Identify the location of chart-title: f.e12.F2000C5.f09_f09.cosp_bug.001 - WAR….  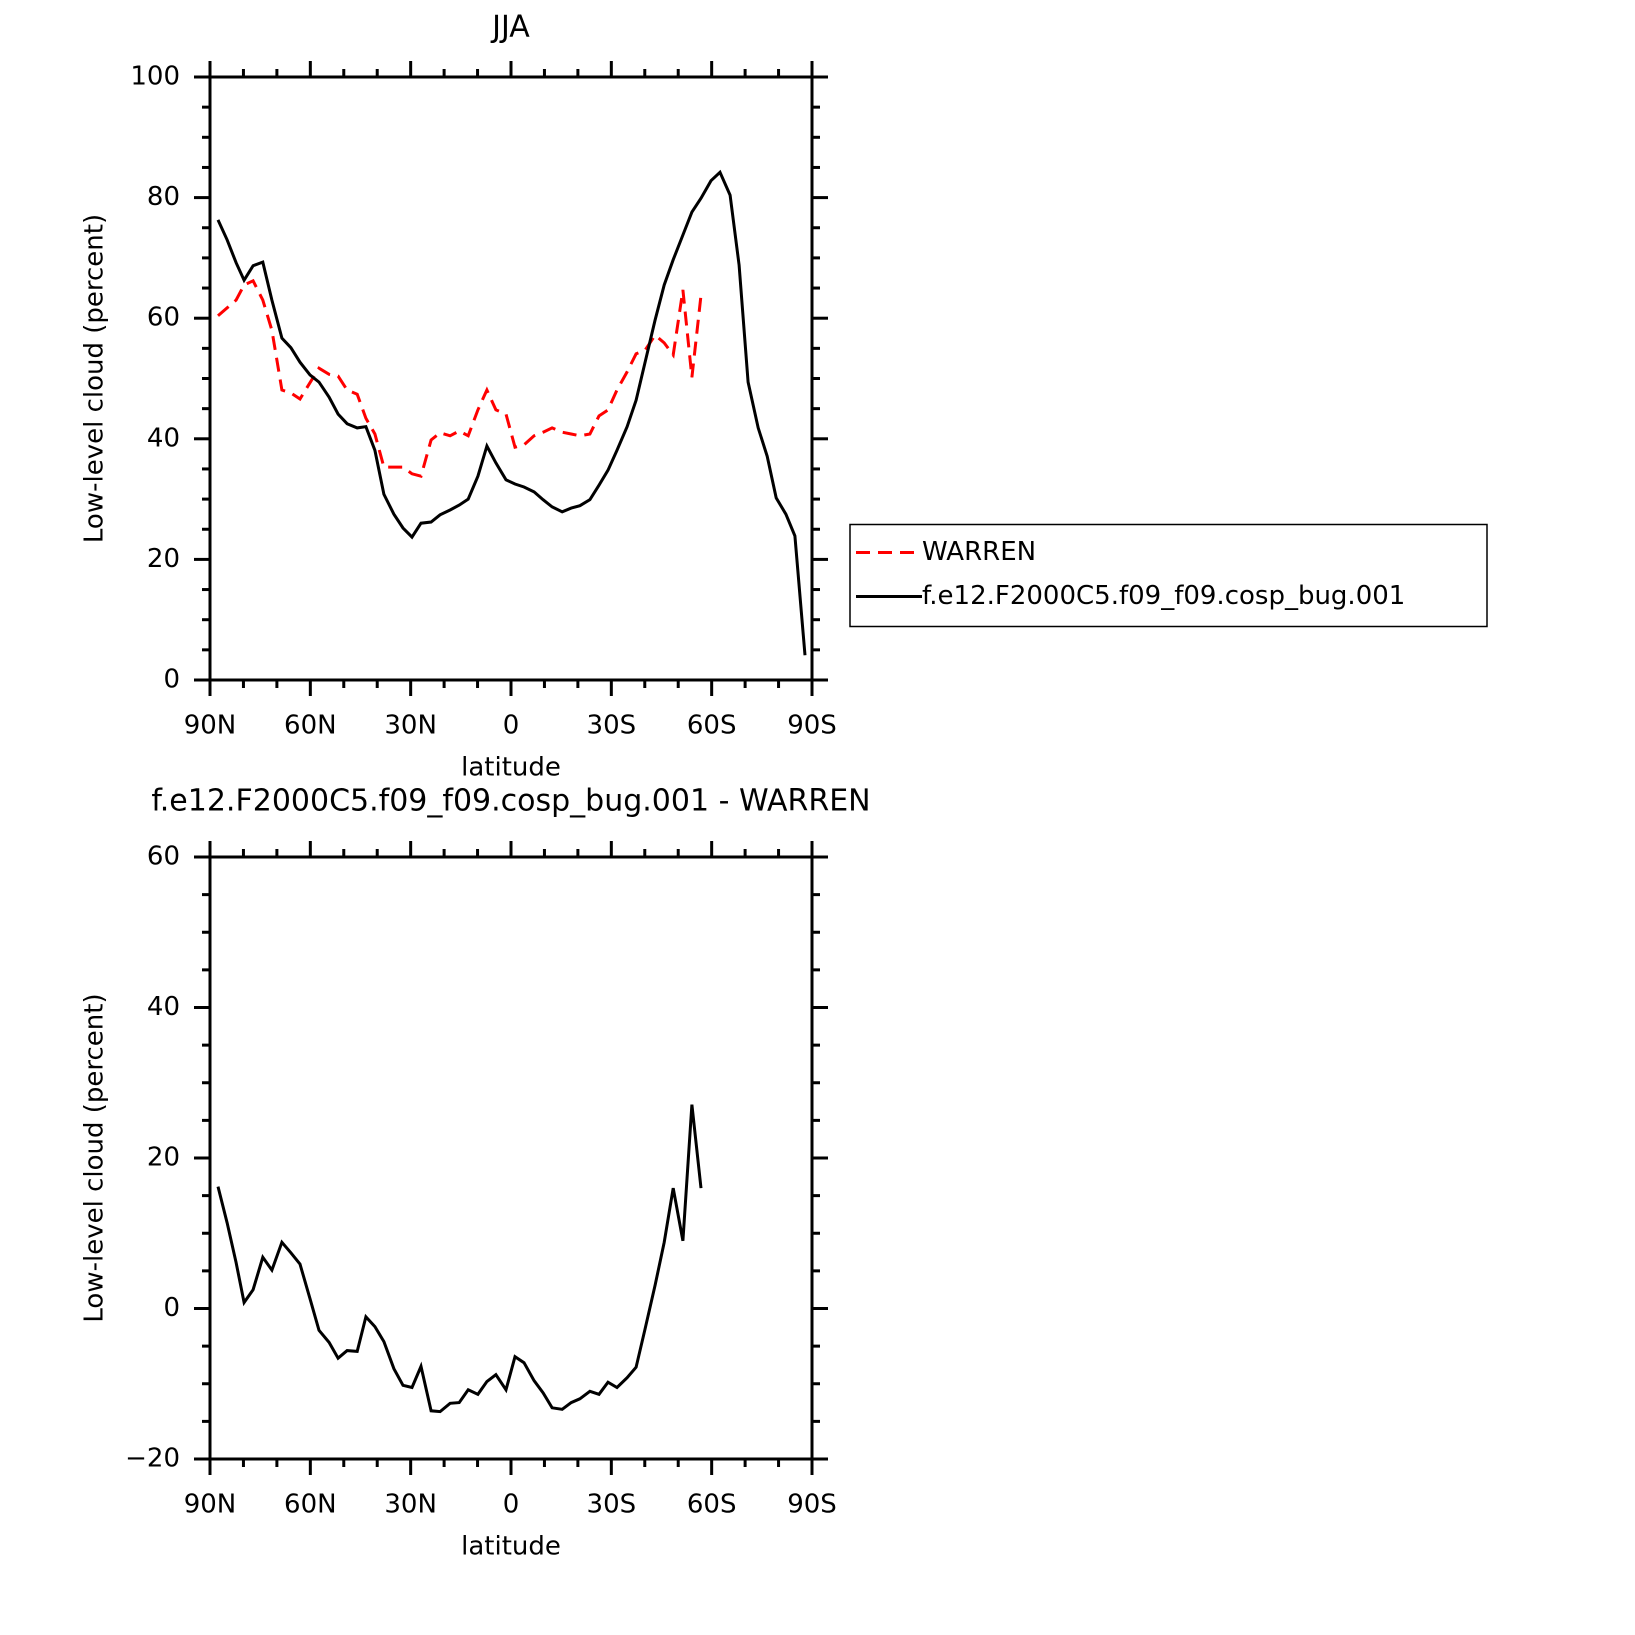
(510, 801).